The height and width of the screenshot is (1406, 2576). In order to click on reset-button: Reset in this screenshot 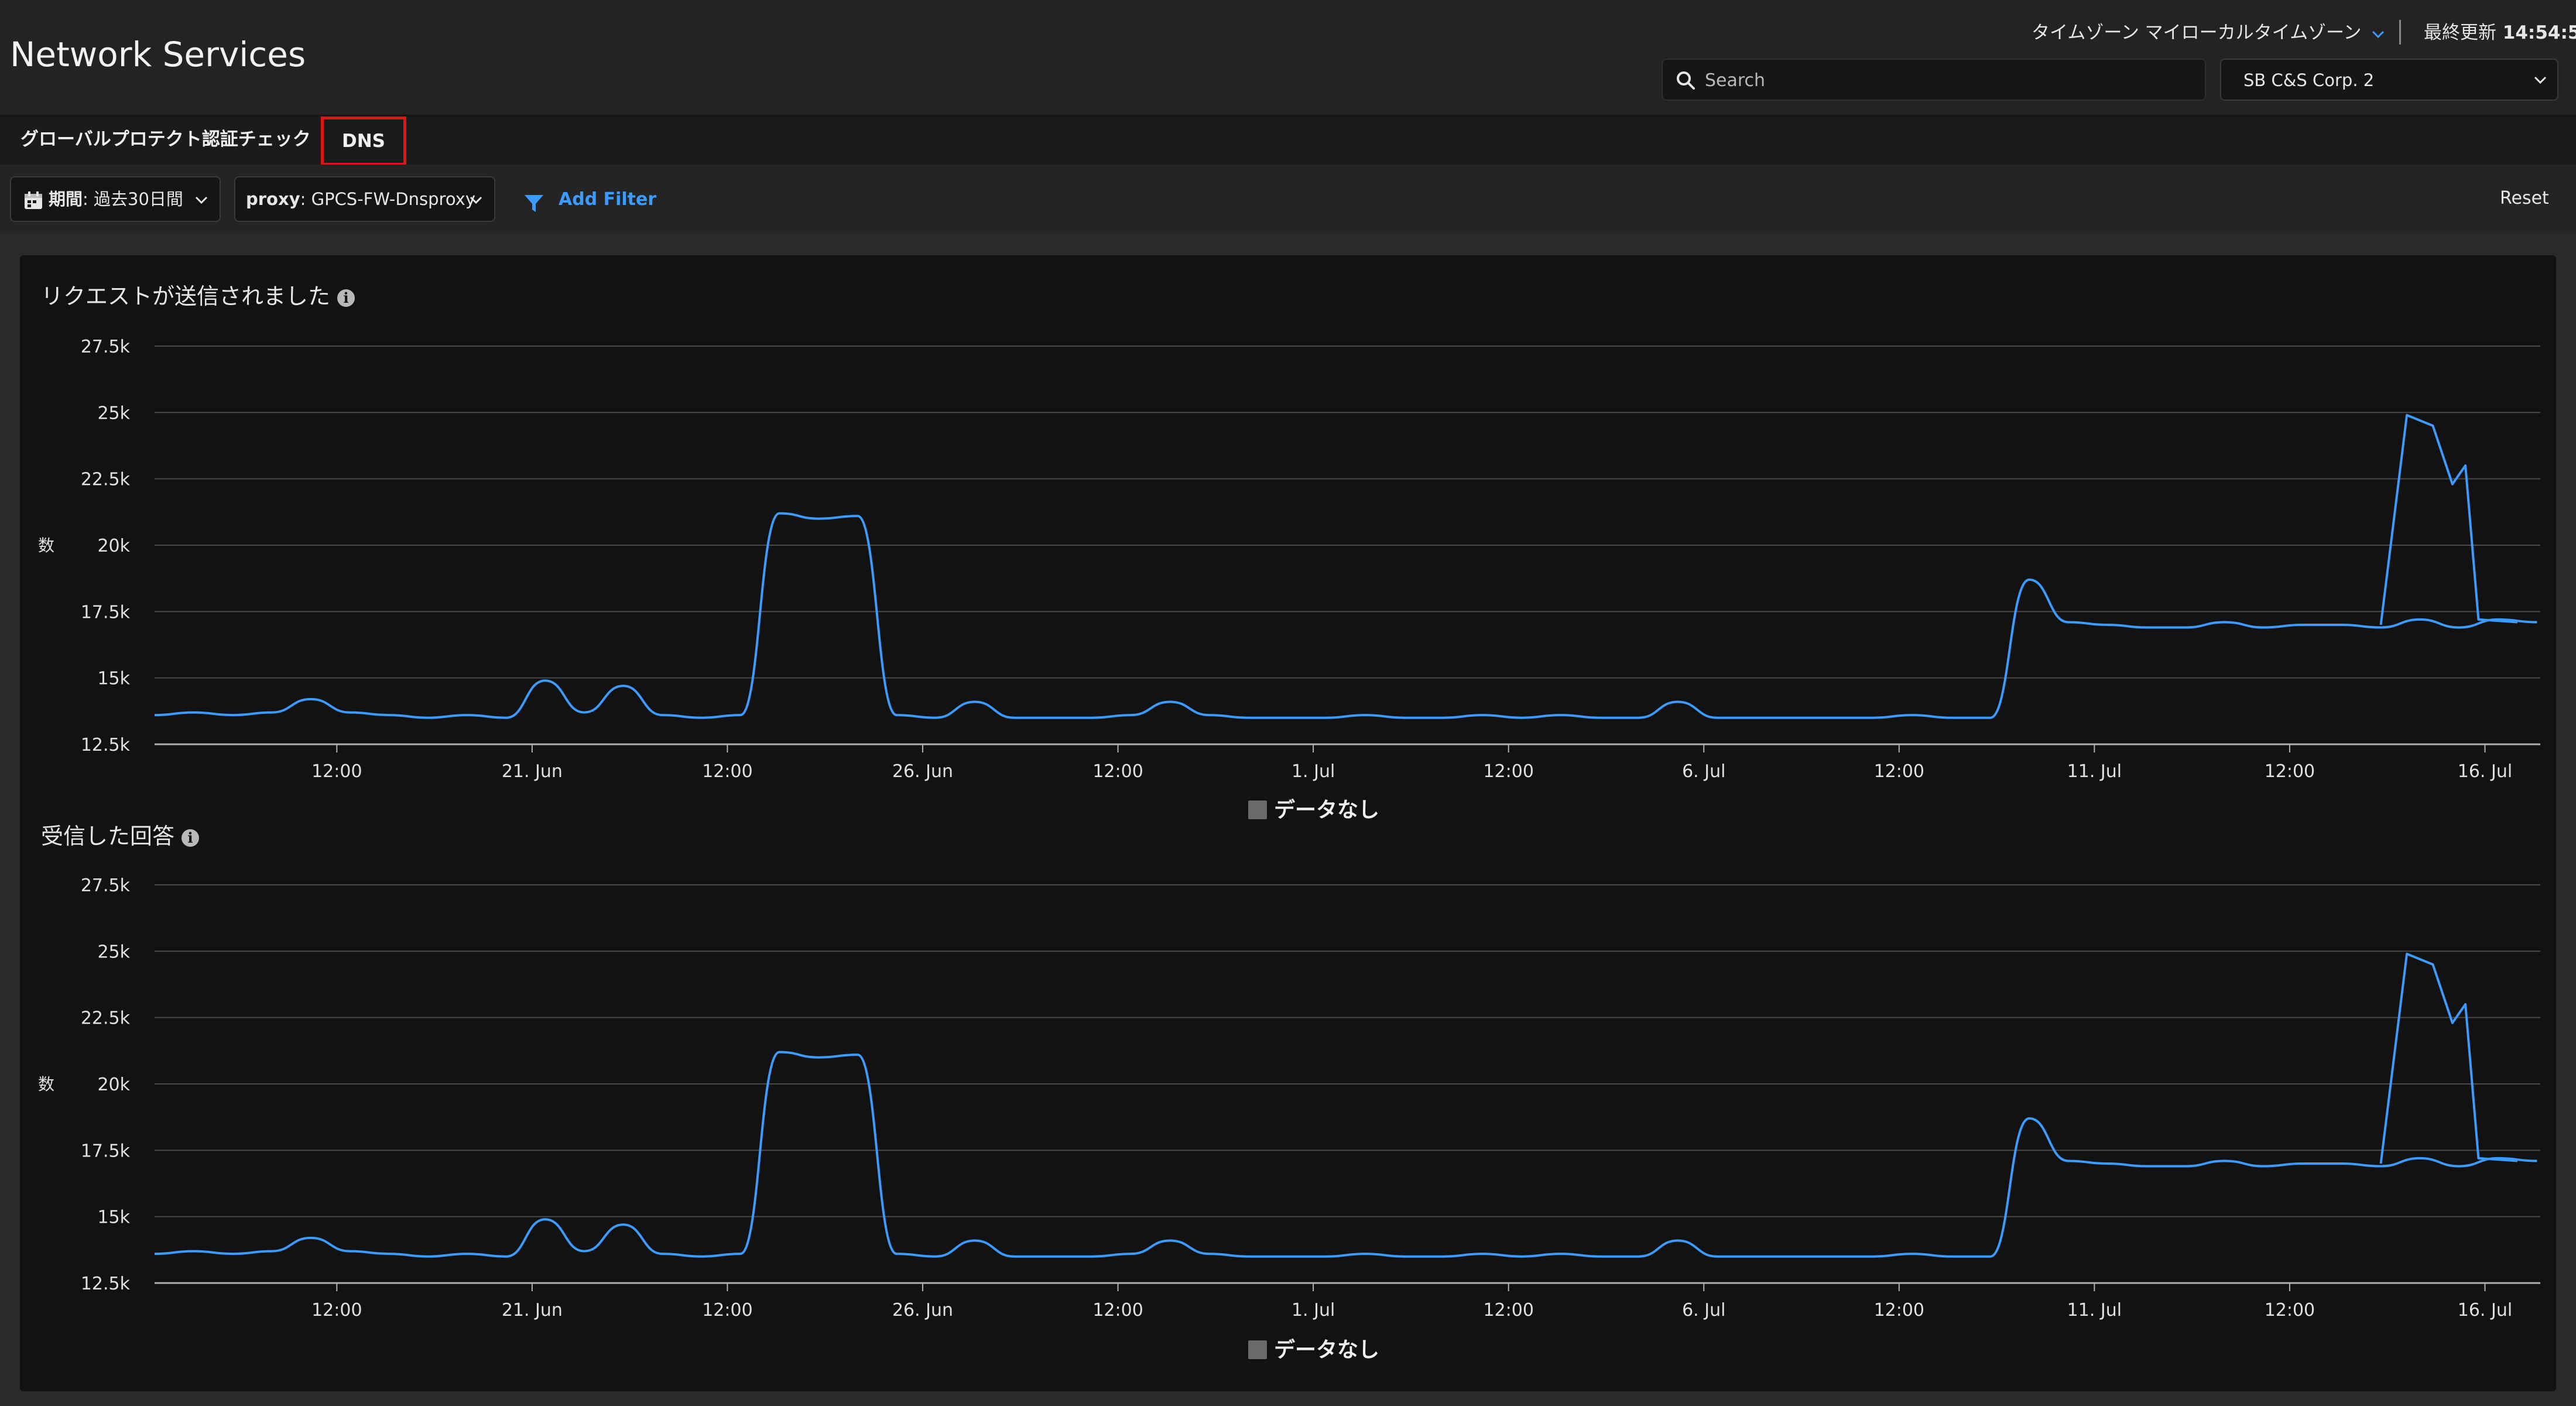, I will do `click(2524, 198)`.